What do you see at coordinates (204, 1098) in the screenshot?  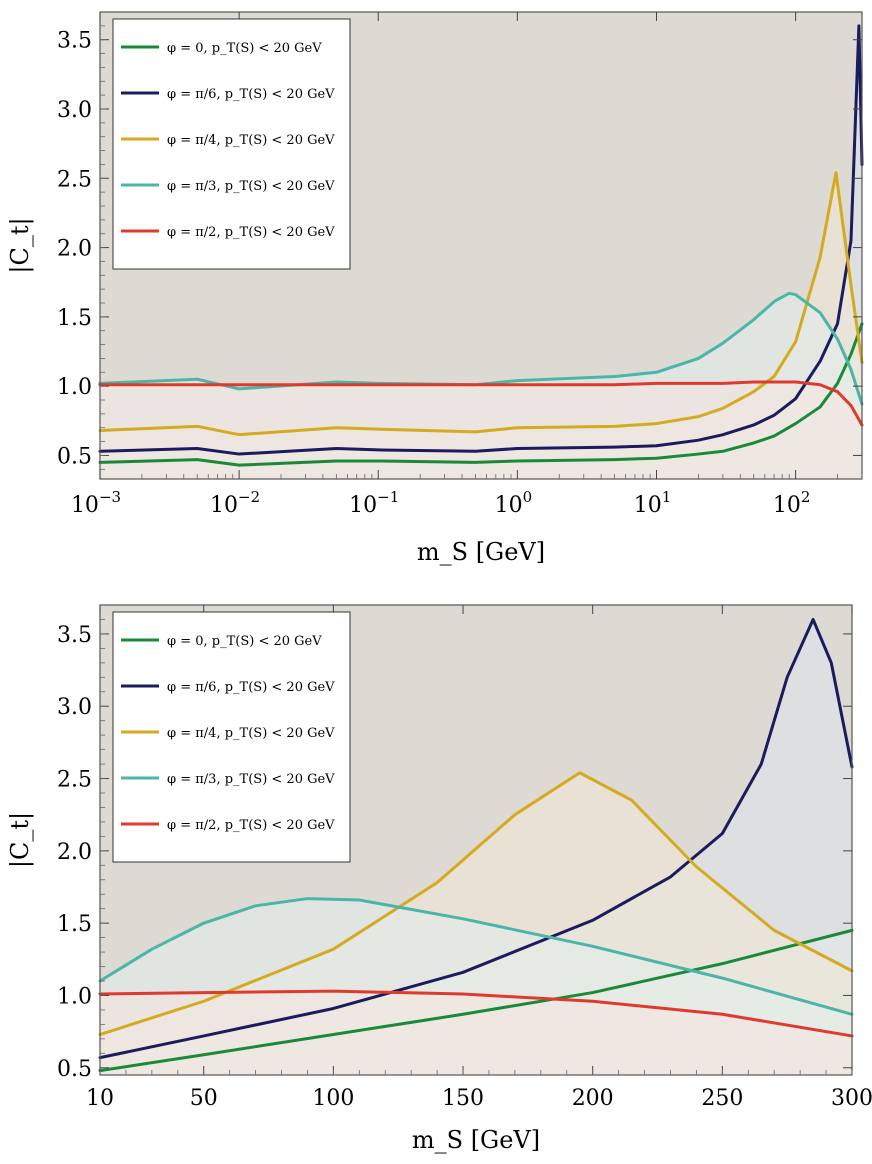 I see `x-tick-label: 50` at bounding box center [204, 1098].